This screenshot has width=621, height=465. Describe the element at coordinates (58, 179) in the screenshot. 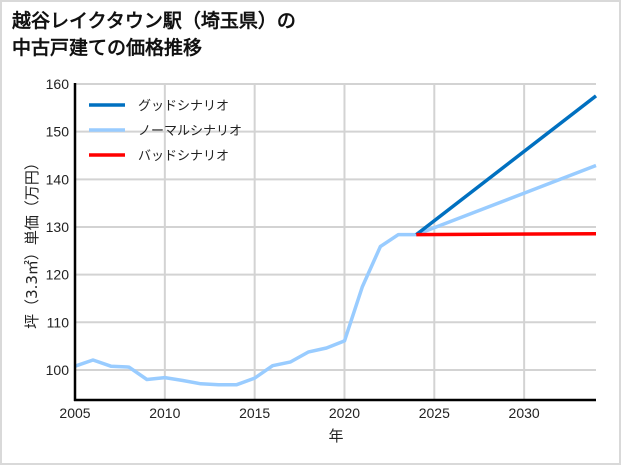

I see `y-tick-label: 140` at that location.